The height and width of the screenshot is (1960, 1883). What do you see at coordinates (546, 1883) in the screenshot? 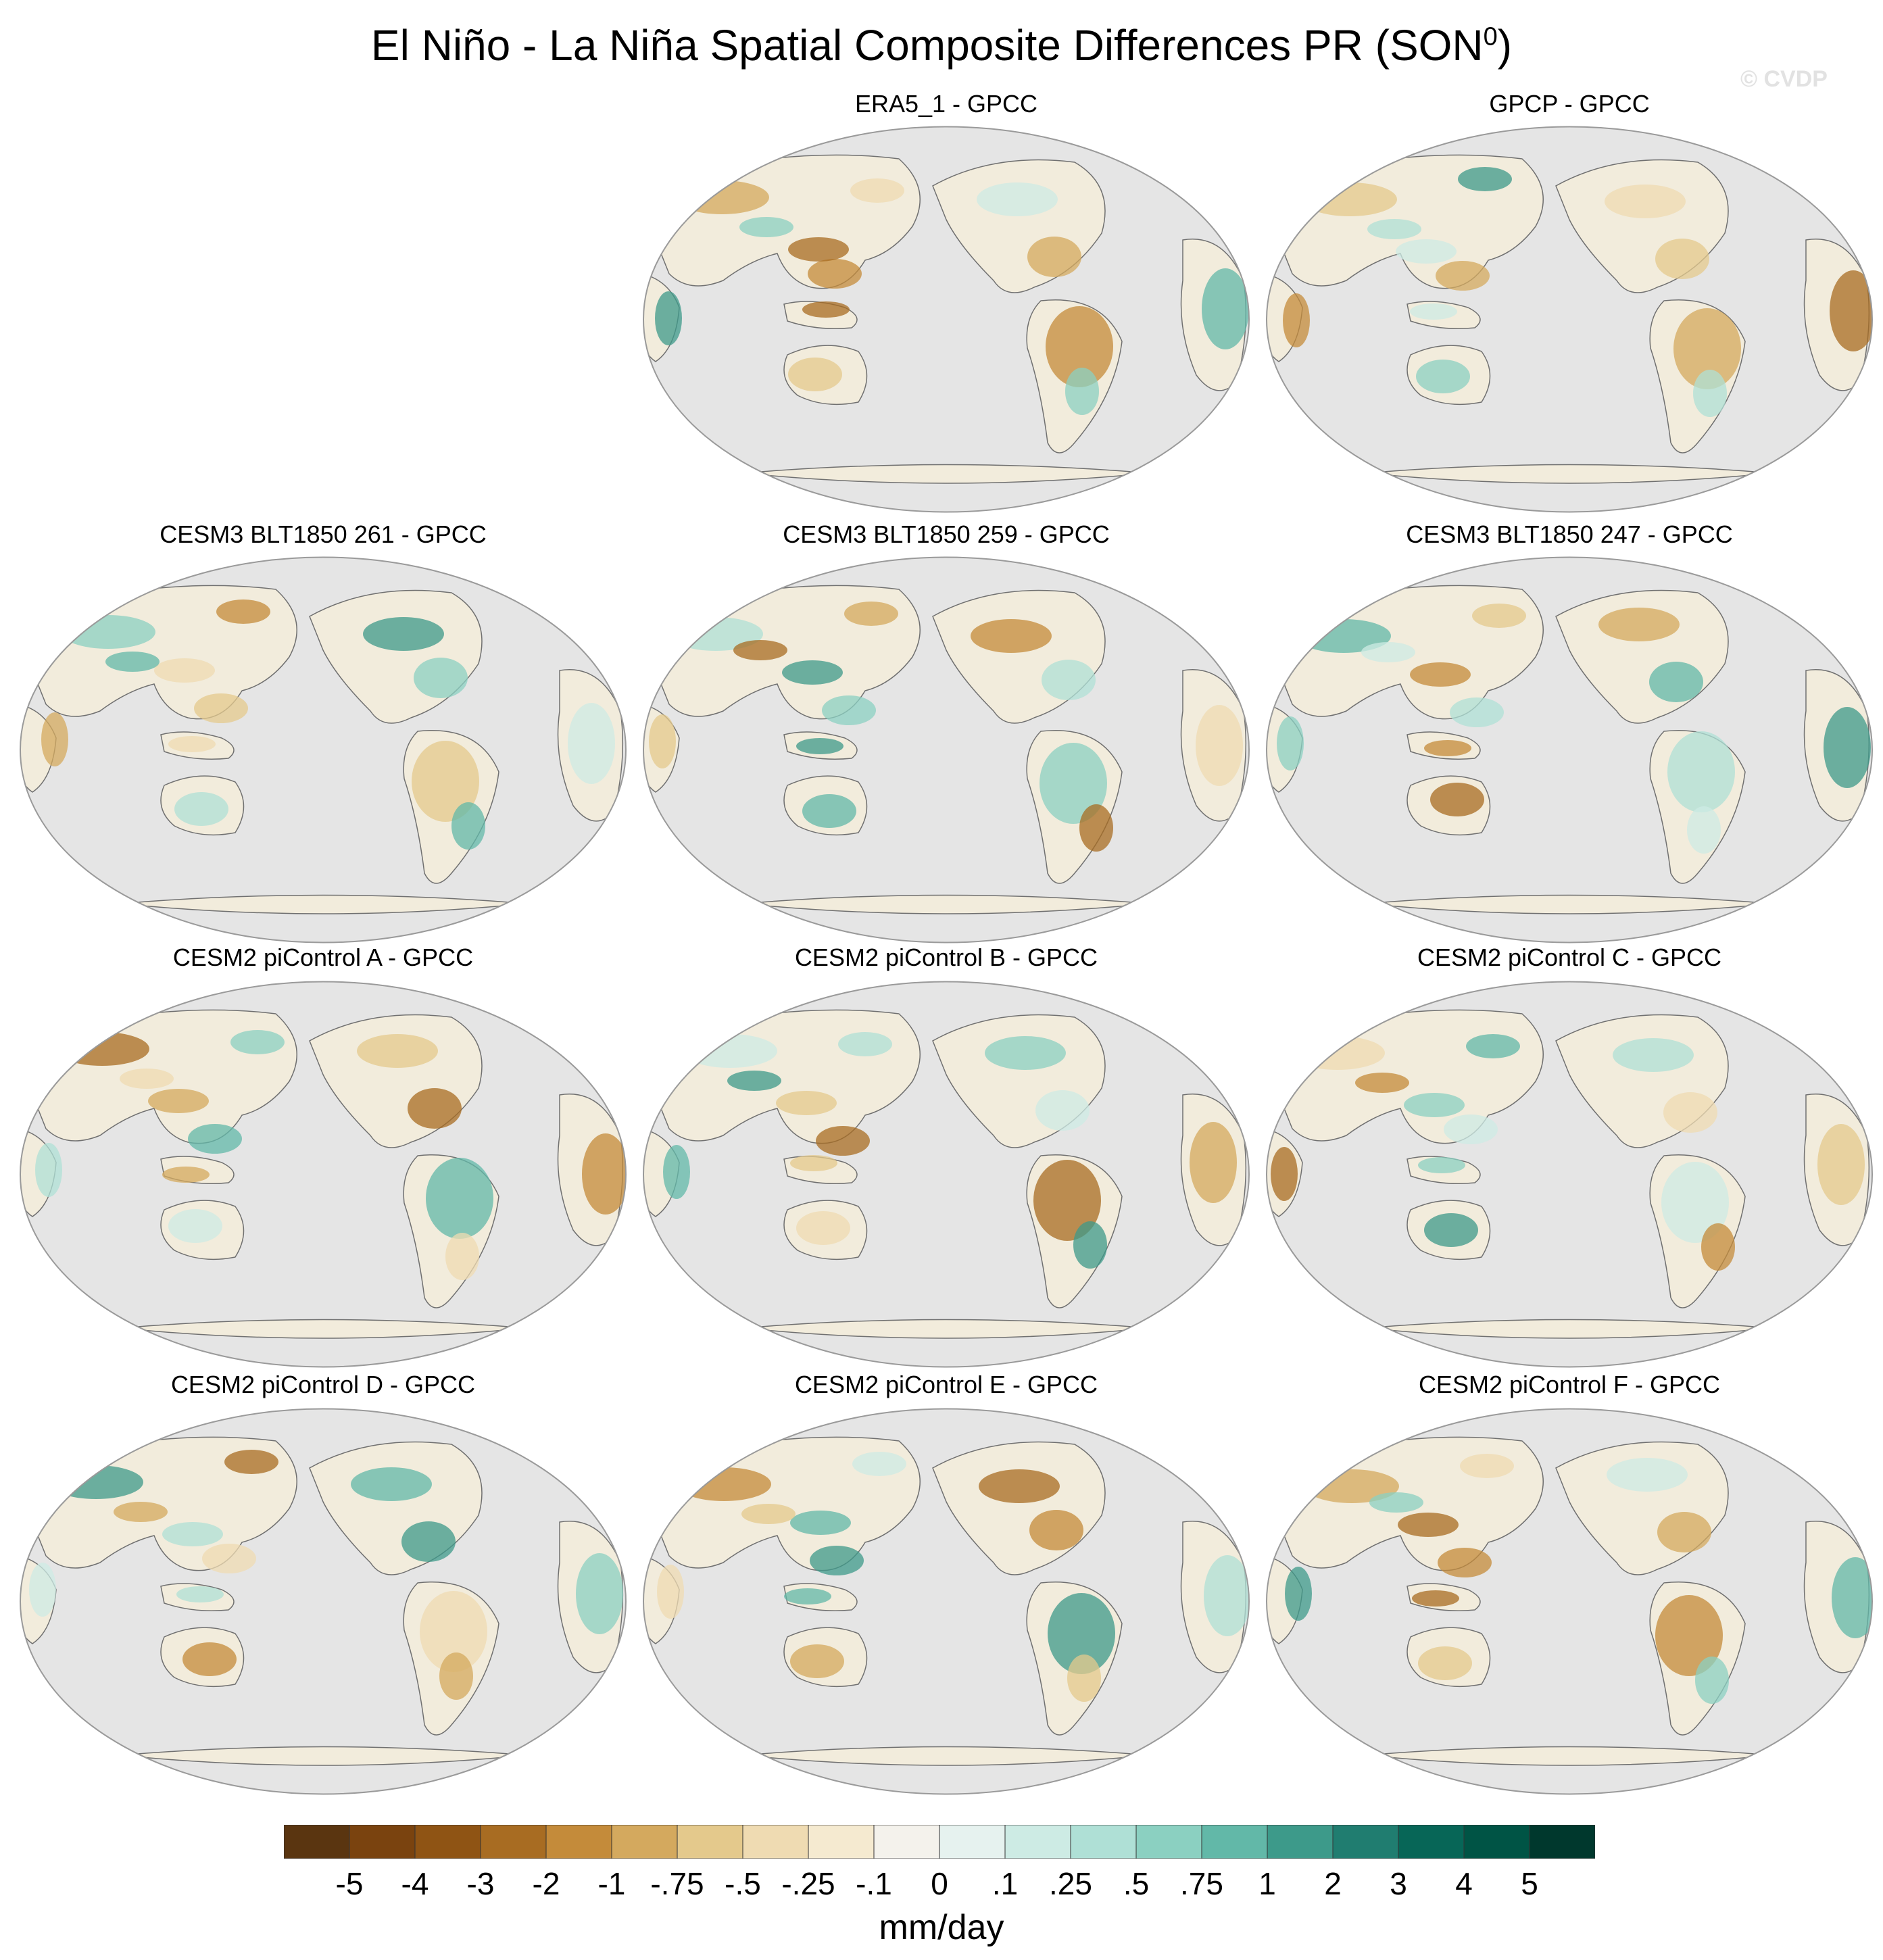
I see `colorbar-tick-label: -2` at bounding box center [546, 1883].